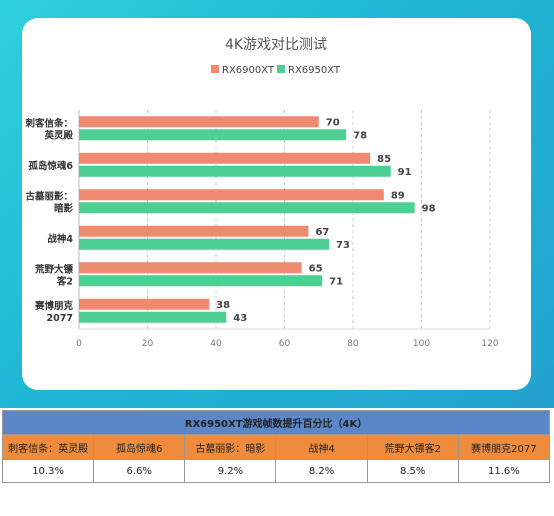  I want to click on y-tick-label: 古墓丽影：暗影, so click(49, 202).